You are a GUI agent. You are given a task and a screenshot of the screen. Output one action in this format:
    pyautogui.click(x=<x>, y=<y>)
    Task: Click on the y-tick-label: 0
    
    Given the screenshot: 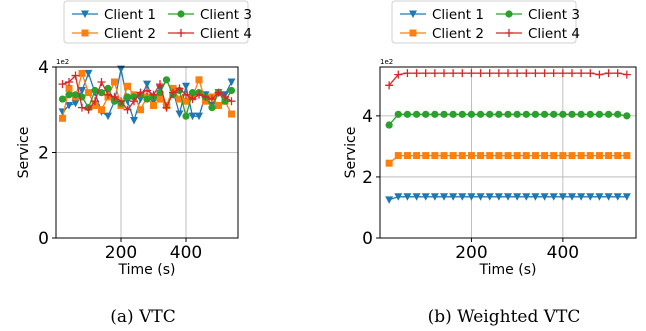 What is the action you would take?
    pyautogui.click(x=43, y=239)
    